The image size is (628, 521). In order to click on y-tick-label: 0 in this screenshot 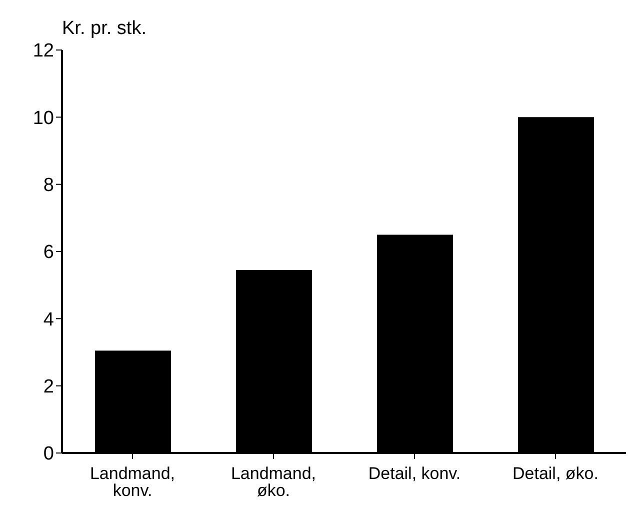, I will do `click(48, 454)`.